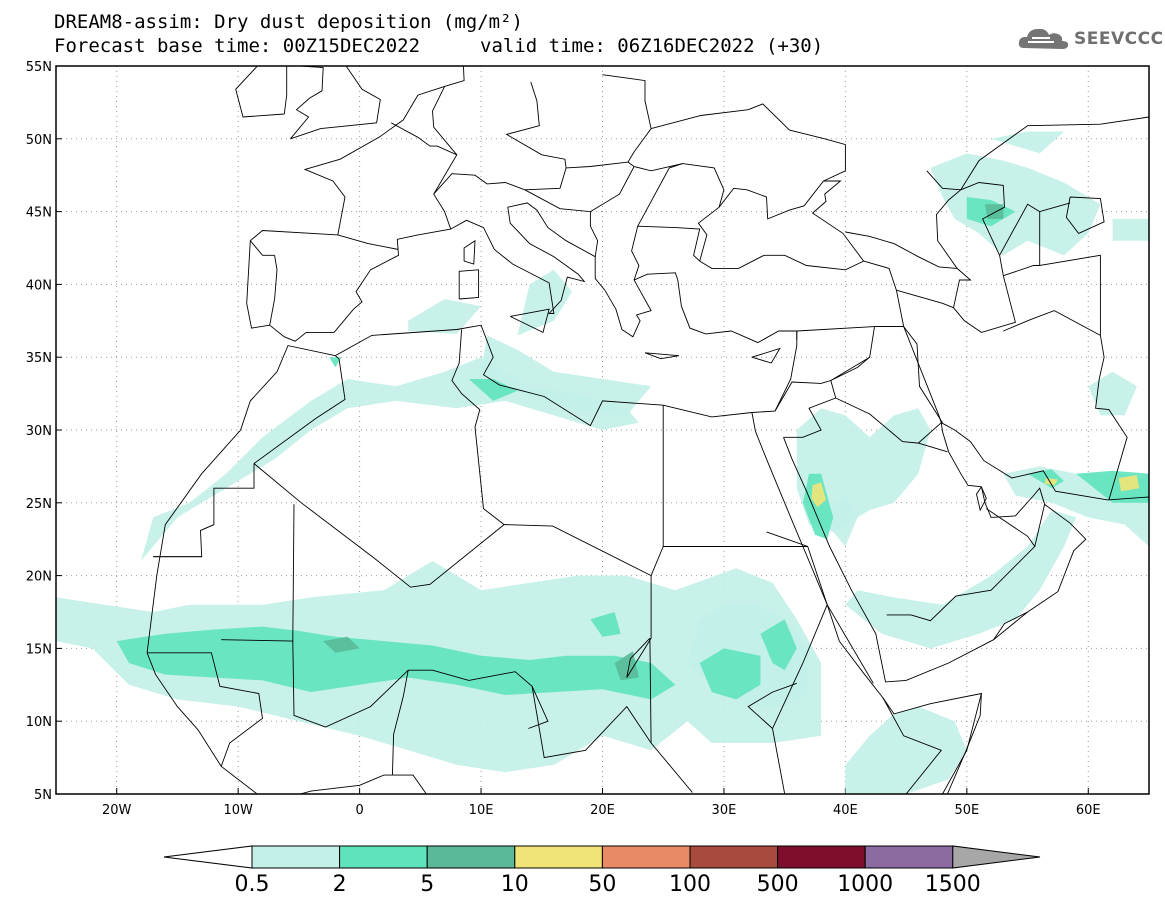 Image resolution: width=1165 pixels, height=907 pixels. I want to click on logo-text: SEEVCCC, so click(1119, 39).